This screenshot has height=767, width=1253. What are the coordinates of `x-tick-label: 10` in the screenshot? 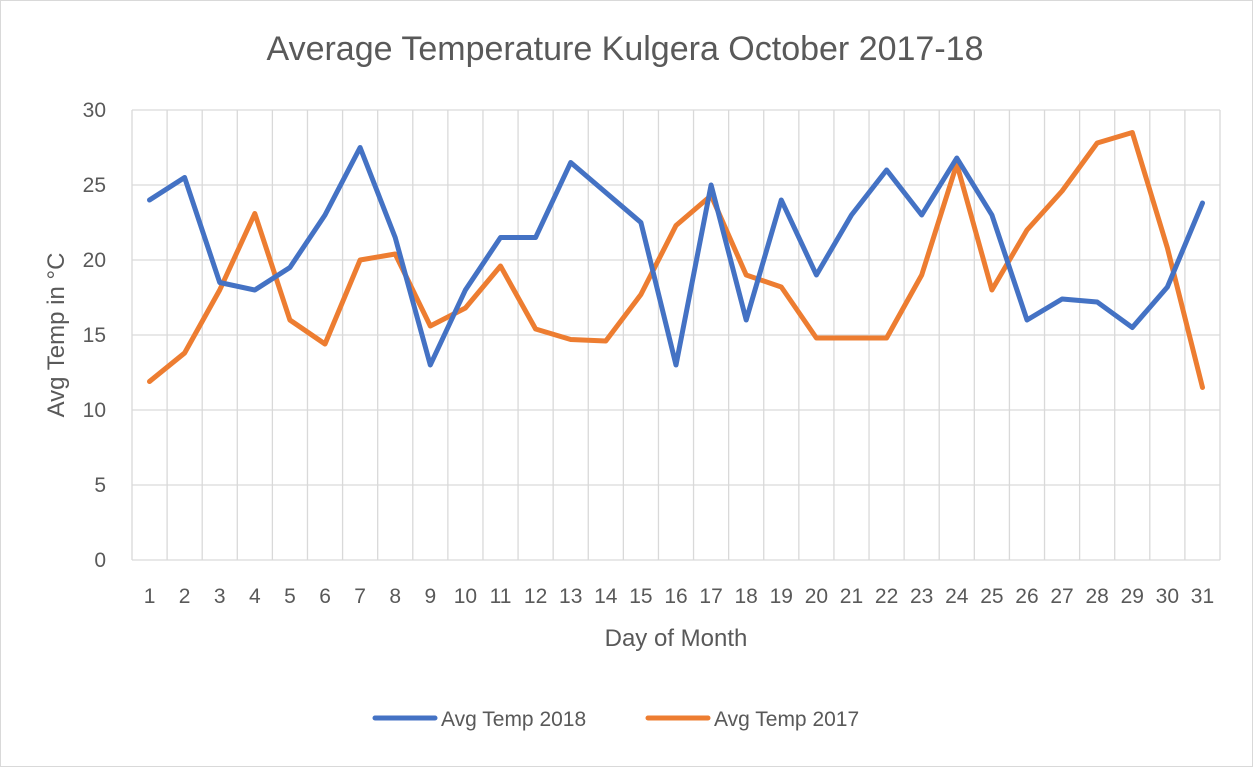 It's located at (465, 596).